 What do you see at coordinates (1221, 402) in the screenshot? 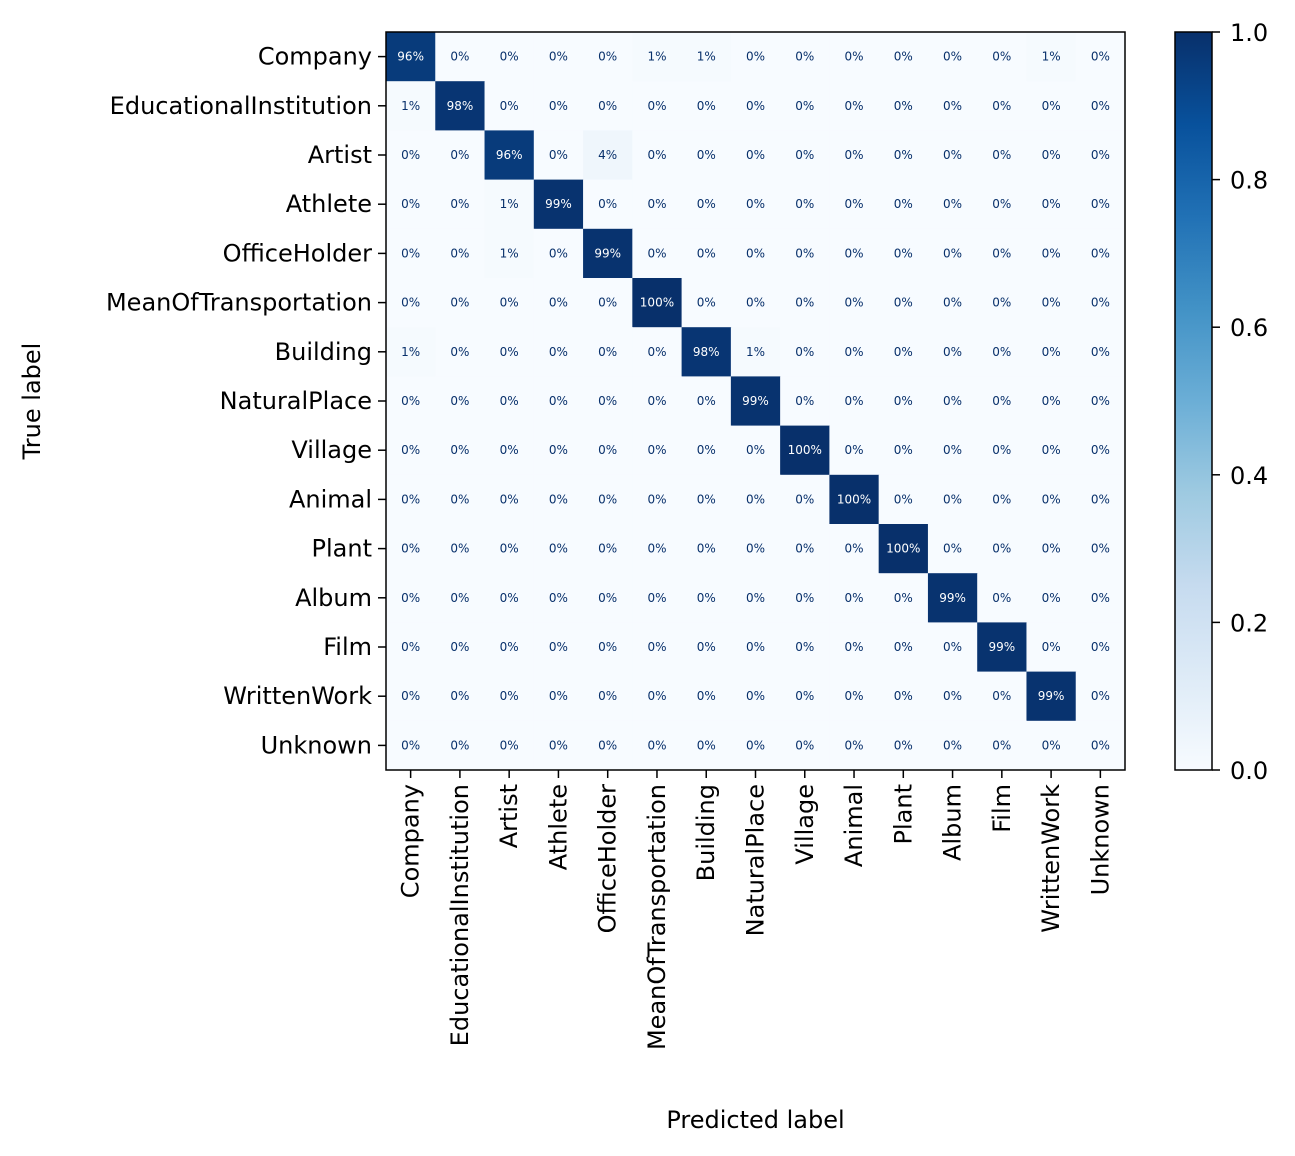
I see `colorbar: 0.0 0.2 0.4 0.6 0.8 1.0` at bounding box center [1221, 402].